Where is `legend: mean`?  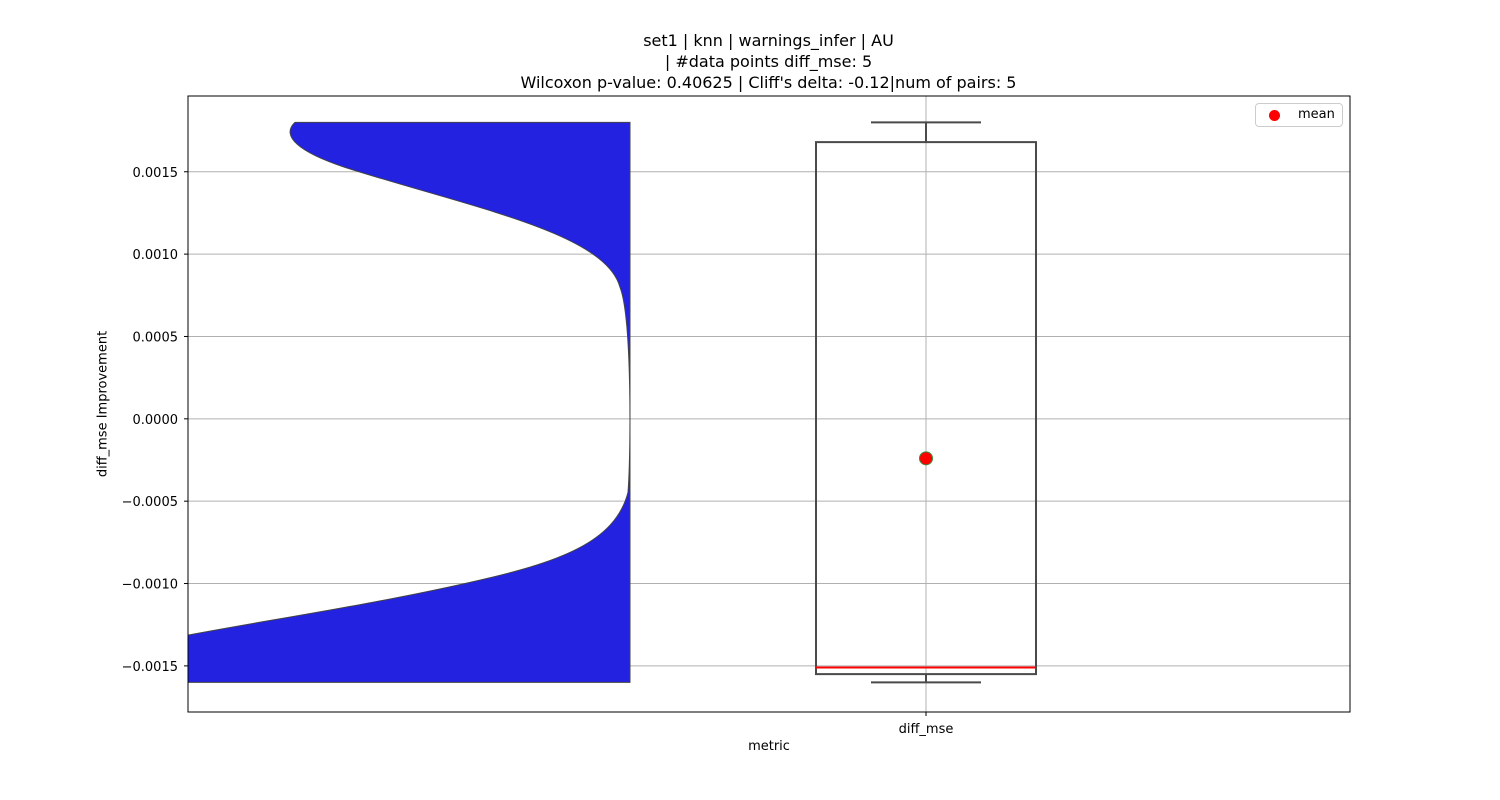
legend: mean is located at coordinates (1299, 115).